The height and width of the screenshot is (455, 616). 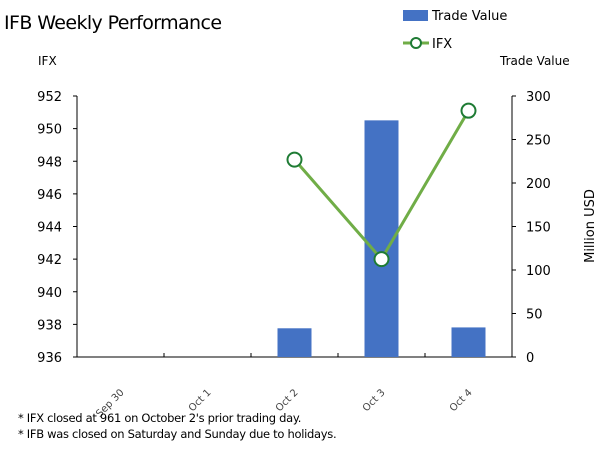 I want to click on right-tick-label: 150, so click(x=538, y=228).